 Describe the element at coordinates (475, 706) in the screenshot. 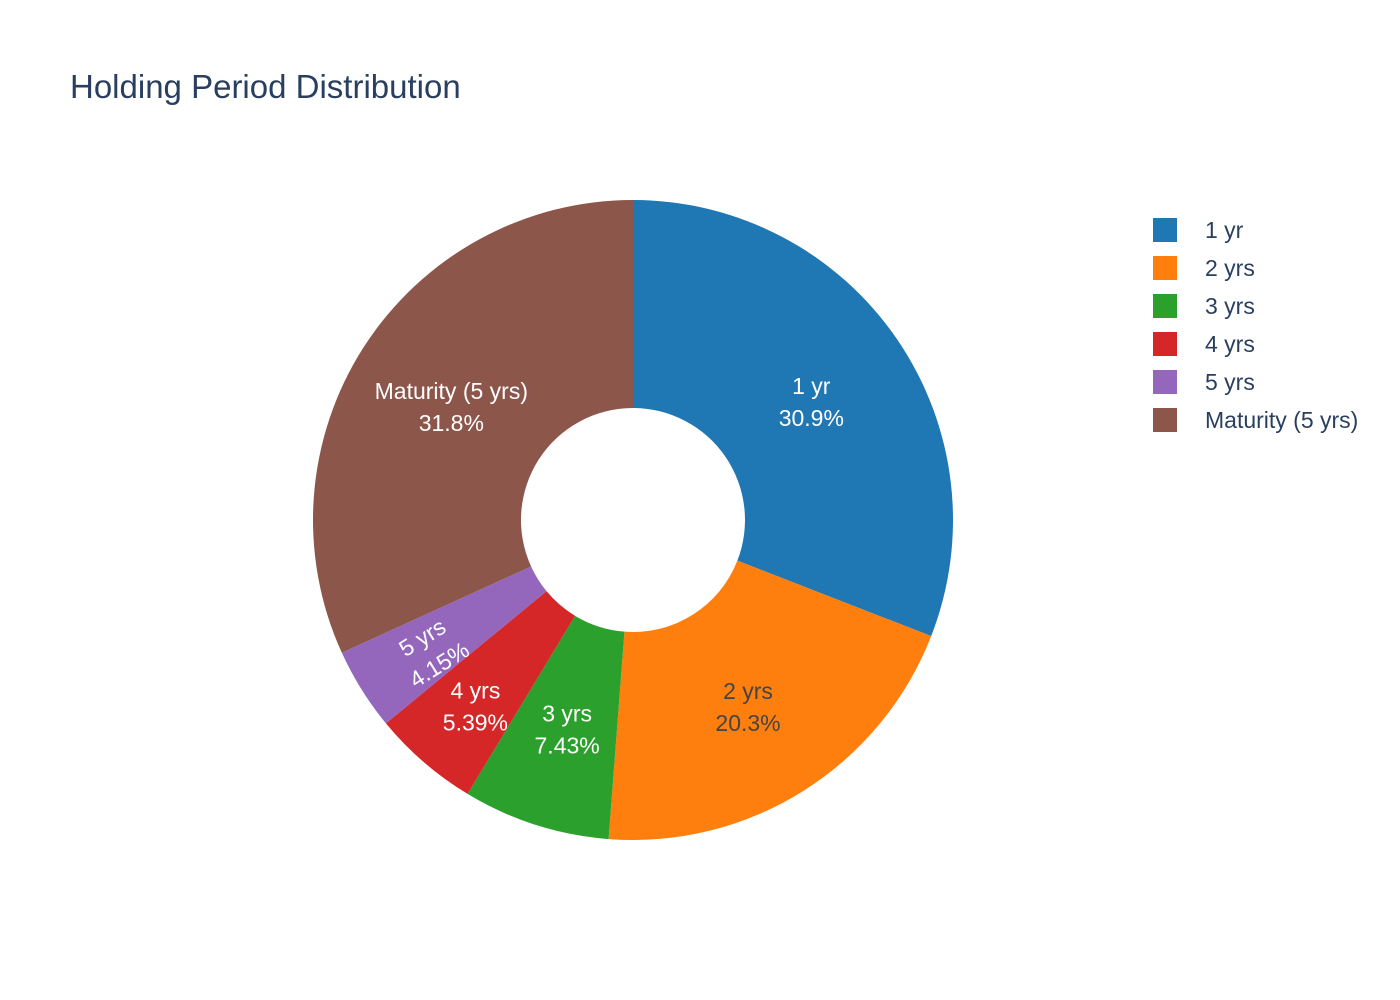

I see `slice-label-4-yrs: 4 yrs 5.39%` at that location.